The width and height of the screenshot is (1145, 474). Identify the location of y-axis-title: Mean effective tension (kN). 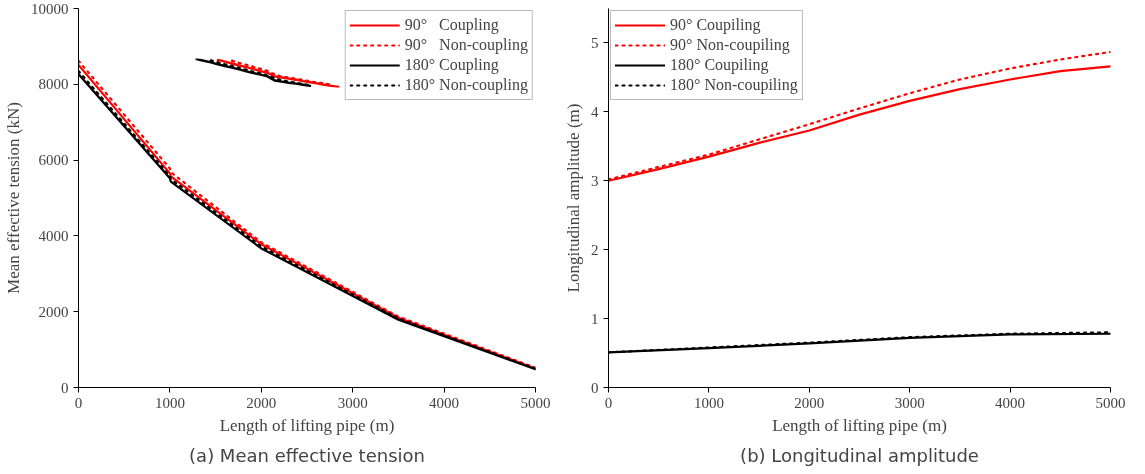
(13, 198).